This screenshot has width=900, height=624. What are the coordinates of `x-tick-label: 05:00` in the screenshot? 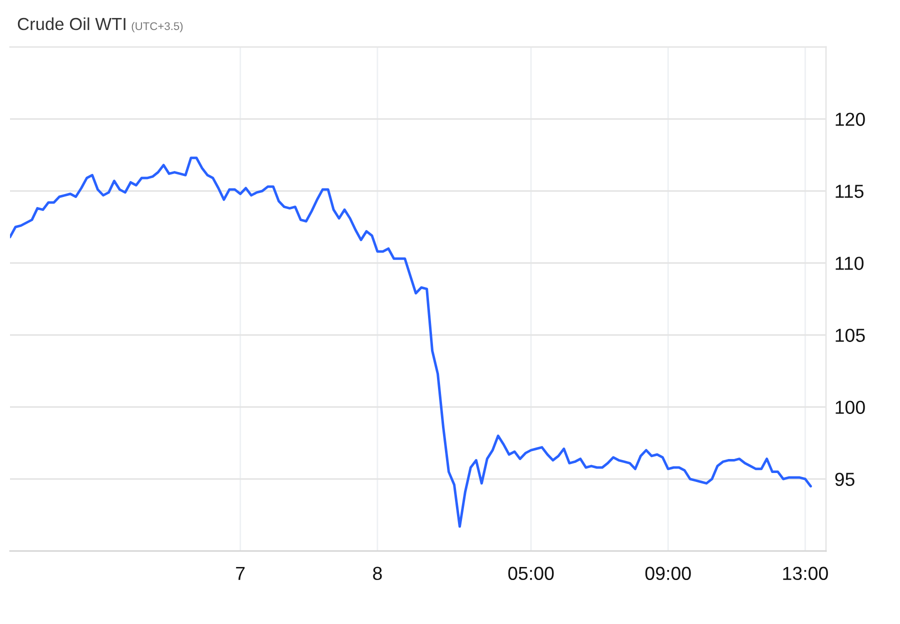 It's located at (531, 573).